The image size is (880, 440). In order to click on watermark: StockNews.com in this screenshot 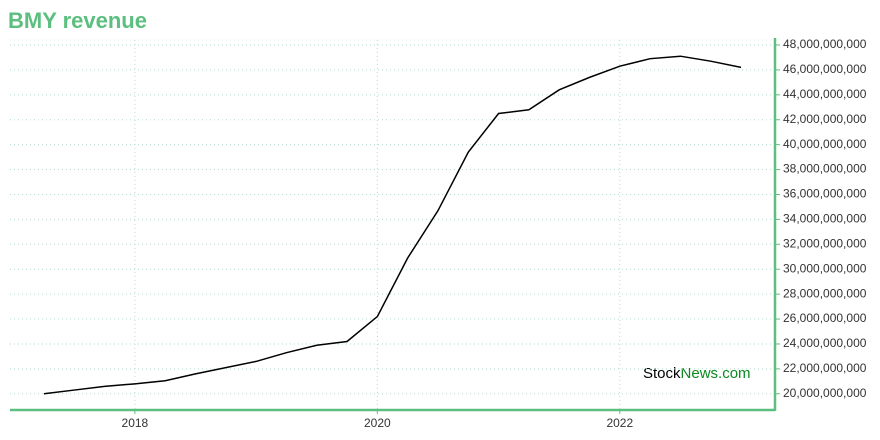, I will do `click(697, 373)`.